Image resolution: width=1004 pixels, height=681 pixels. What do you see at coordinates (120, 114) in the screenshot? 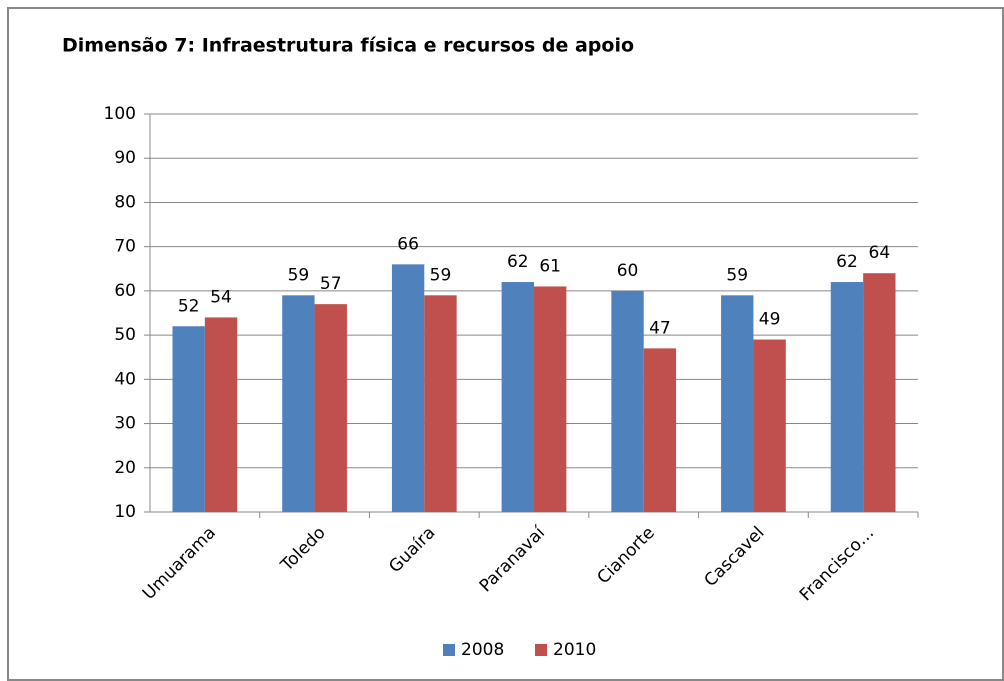
I see `y-tick-label: 100` at bounding box center [120, 114].